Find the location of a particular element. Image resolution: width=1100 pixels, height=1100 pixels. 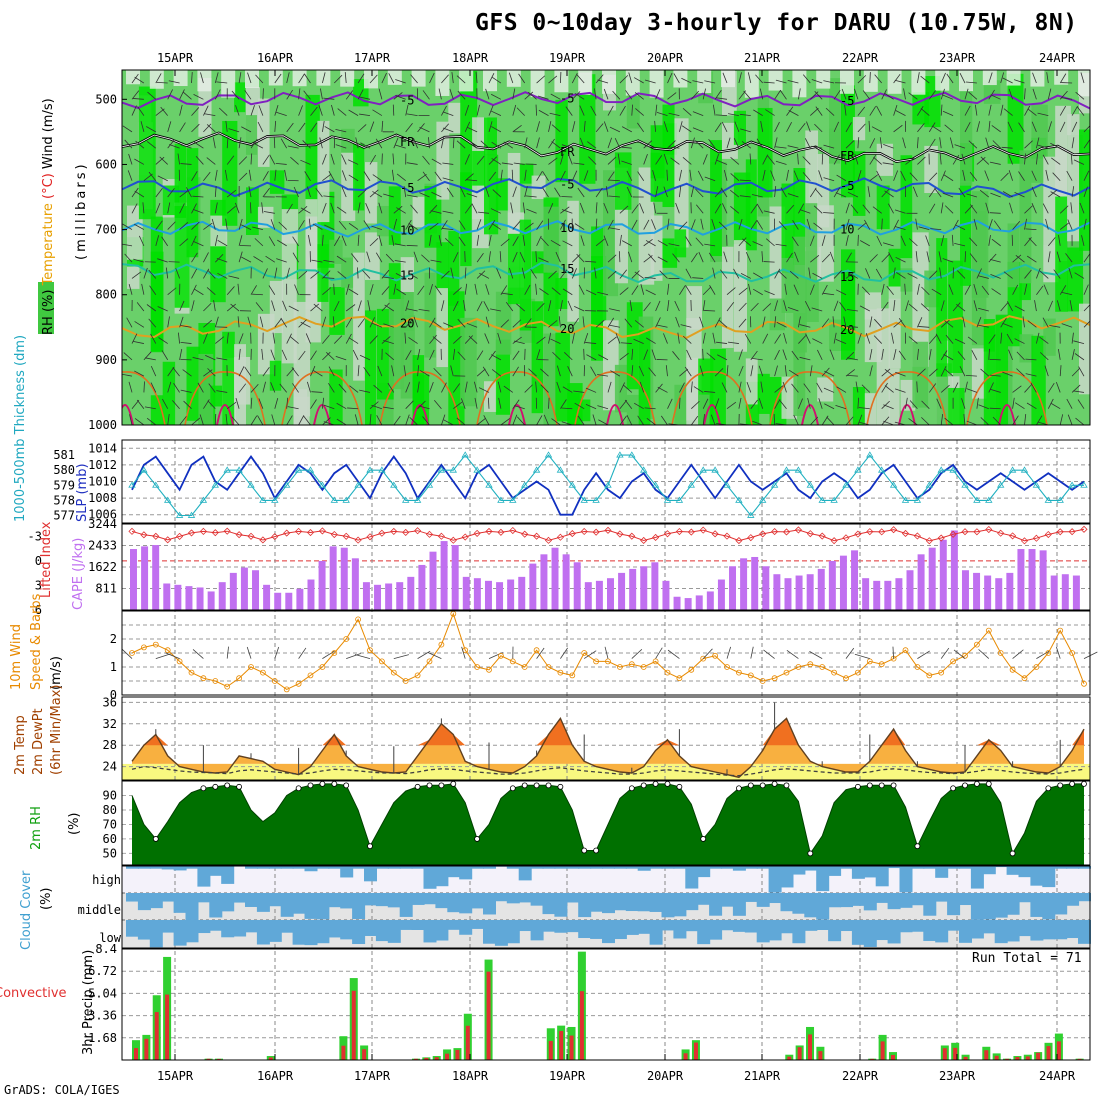

rh-point is located at coordinates (786, 785).